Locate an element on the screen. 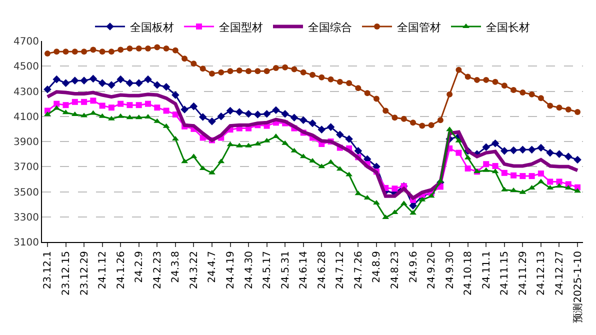  x-tick-label: 24.7.26 is located at coordinates (358, 270).